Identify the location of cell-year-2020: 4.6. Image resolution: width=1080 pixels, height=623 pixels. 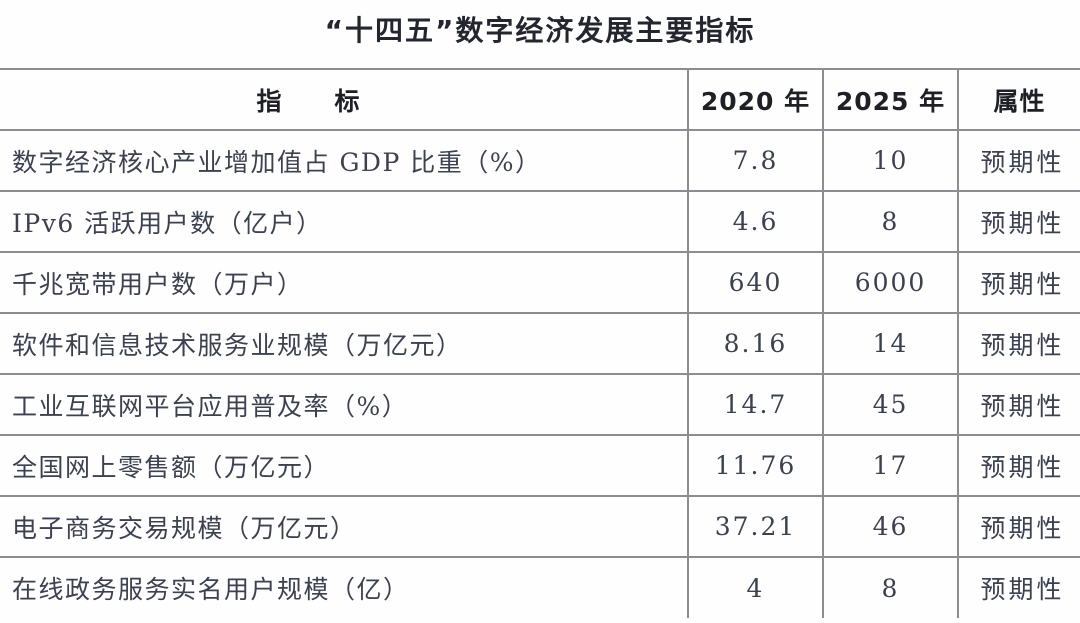
(756, 221).